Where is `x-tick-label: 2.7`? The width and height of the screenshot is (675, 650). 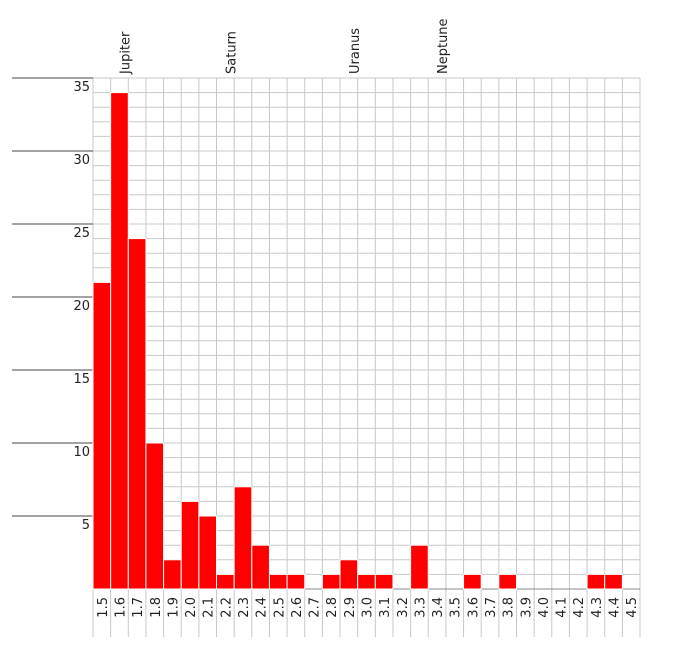 x-tick-label: 2.7 is located at coordinates (315, 607).